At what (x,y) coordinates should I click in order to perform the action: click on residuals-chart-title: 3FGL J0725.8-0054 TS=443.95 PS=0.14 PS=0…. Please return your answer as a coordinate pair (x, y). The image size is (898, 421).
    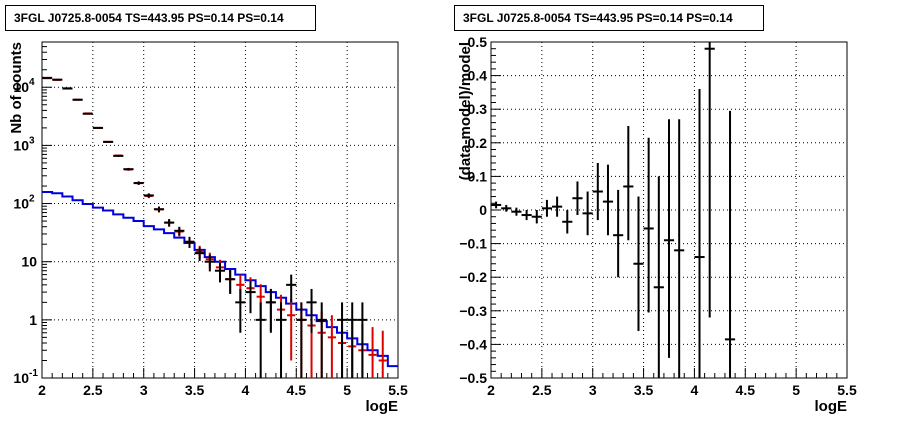
    Looking at the image, I should click on (609, 18).